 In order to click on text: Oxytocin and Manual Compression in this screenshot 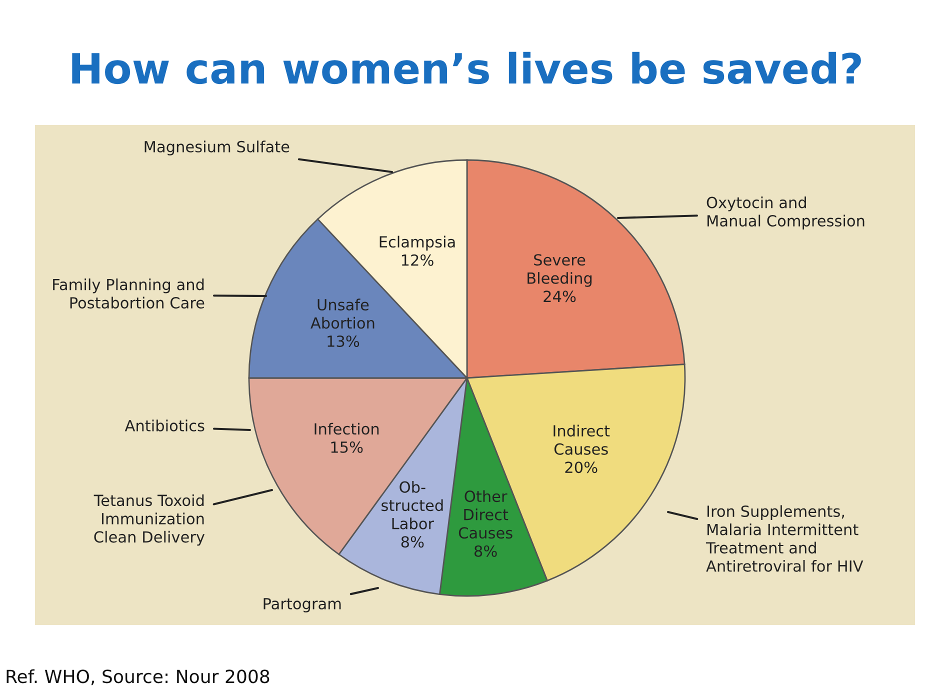, I will do `click(785, 213)`.